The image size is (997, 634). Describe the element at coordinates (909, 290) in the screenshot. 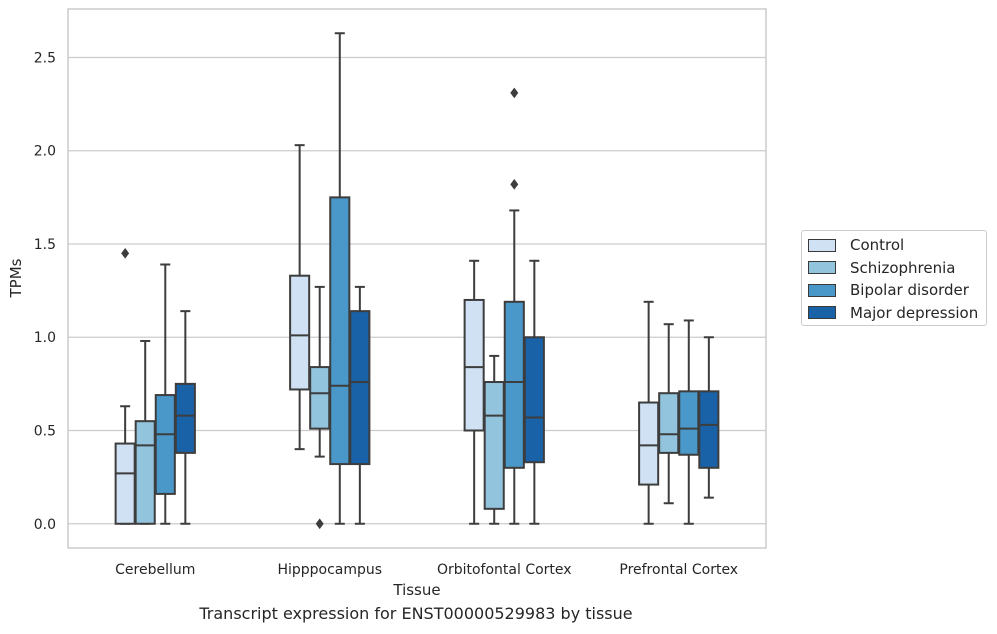

I see `legend-label: Bipolar disorder` at that location.